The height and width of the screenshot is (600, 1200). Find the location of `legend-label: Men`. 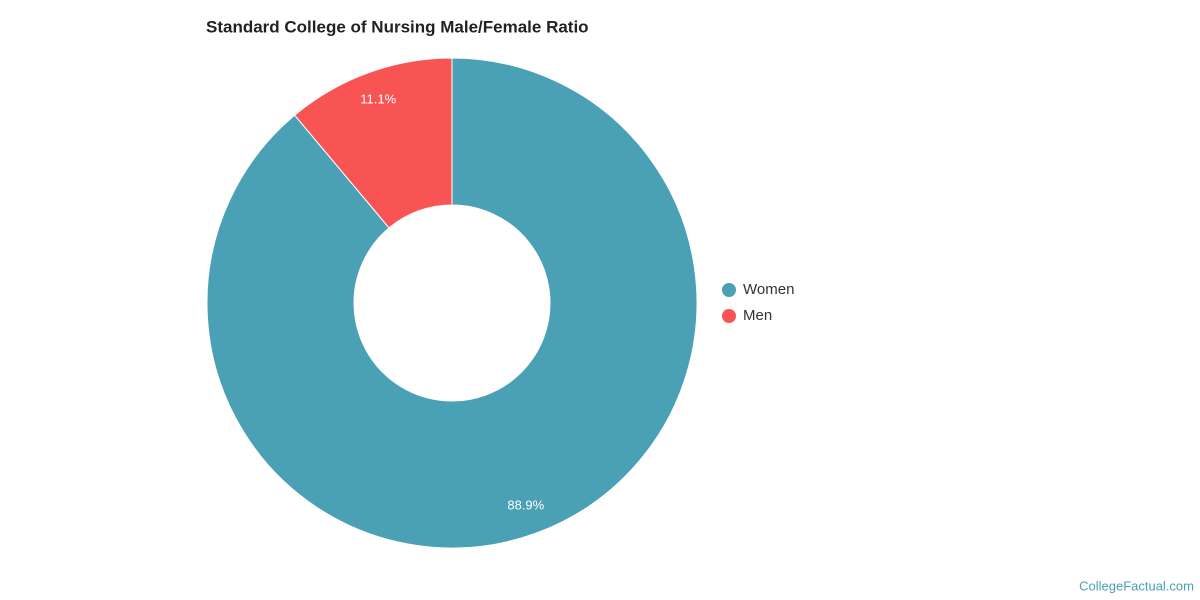

legend-label: Men is located at coordinates (757, 315).